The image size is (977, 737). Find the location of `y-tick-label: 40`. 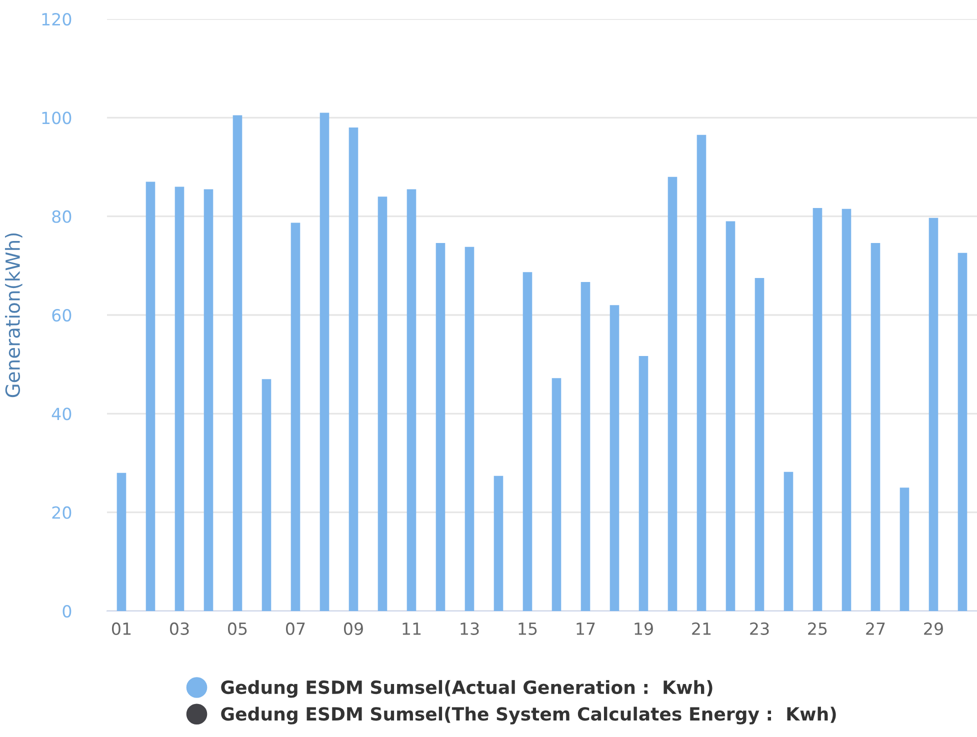

y-tick-label: 40 is located at coordinates (62, 414).